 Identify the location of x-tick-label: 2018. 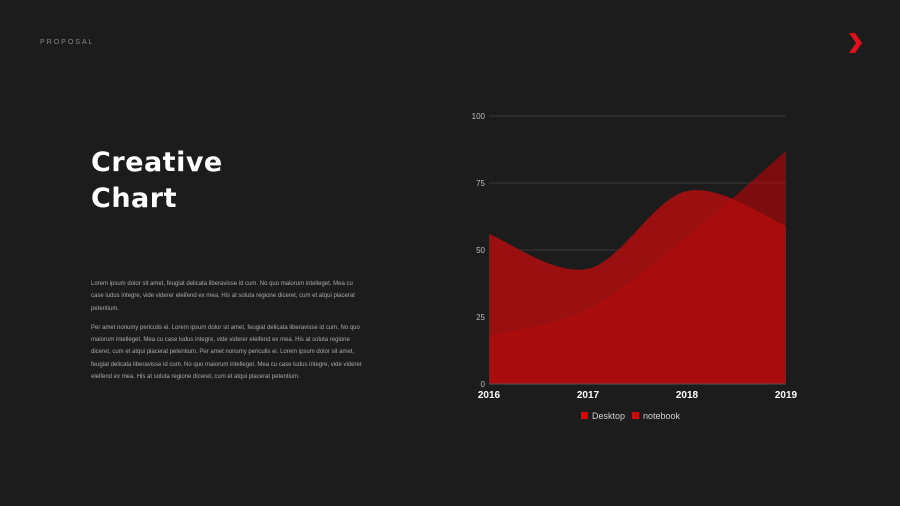
(687, 395).